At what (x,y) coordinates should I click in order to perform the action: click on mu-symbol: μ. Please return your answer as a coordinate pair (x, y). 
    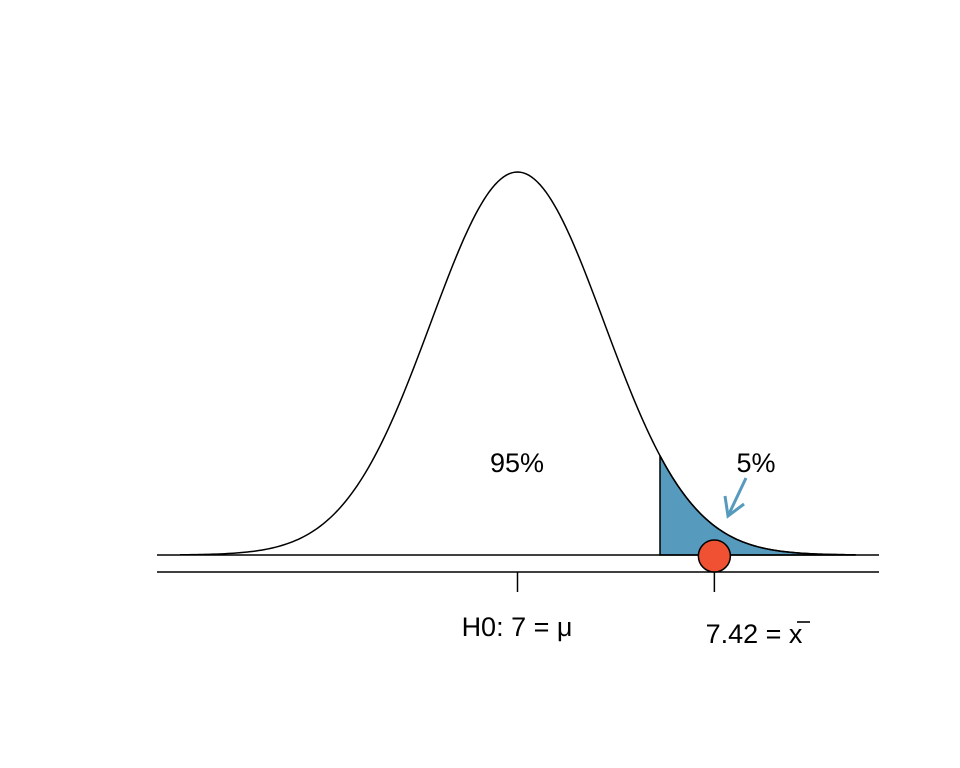
    Looking at the image, I should click on (565, 627).